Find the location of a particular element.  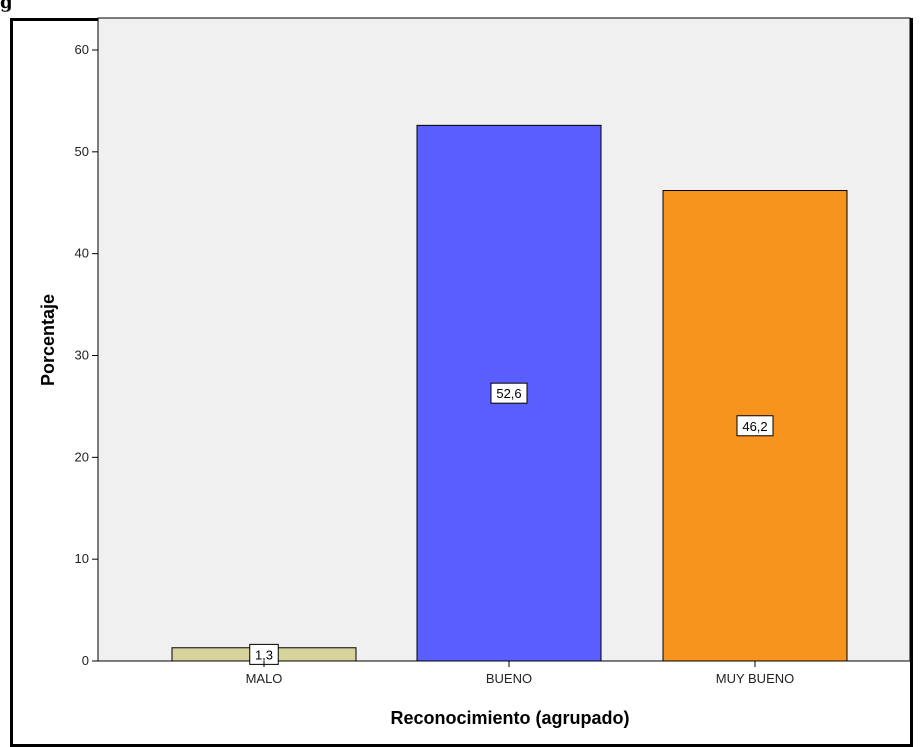

y-tick-label: 10 is located at coordinates (82, 558).